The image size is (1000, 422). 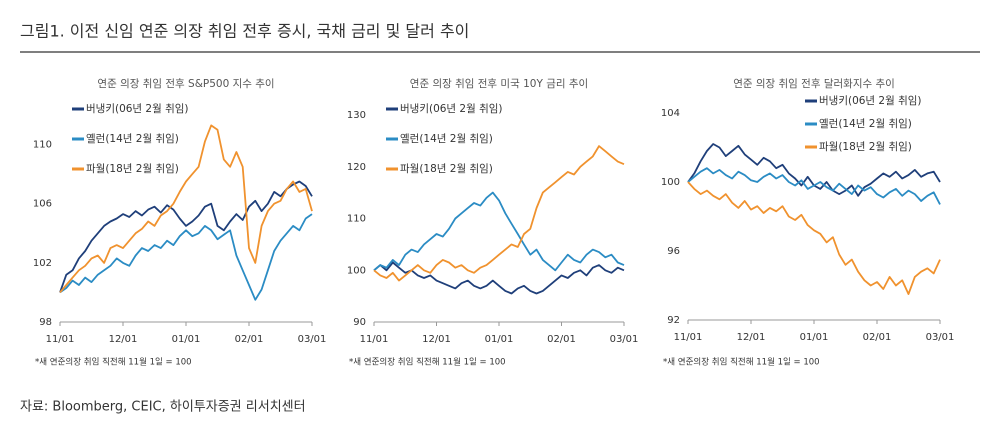 I want to click on y-tick-label: 96, so click(x=673, y=251).